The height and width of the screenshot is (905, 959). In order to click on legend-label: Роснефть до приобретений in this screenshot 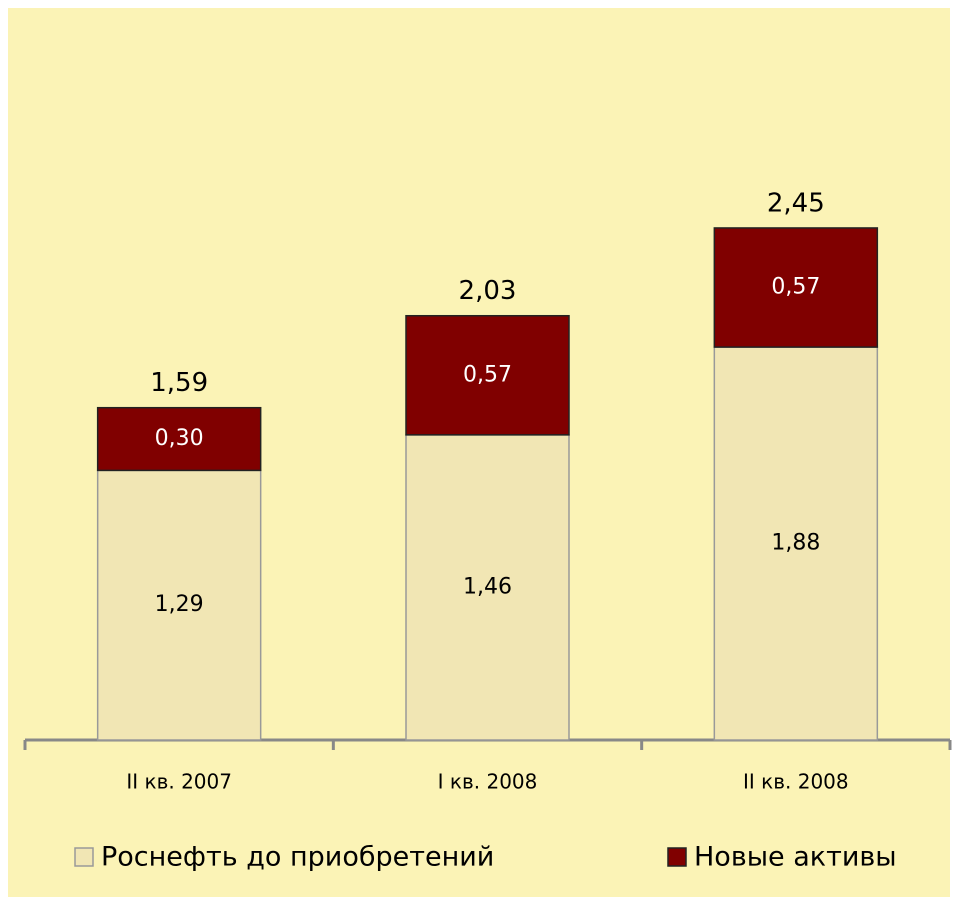, I will do `click(297, 857)`.